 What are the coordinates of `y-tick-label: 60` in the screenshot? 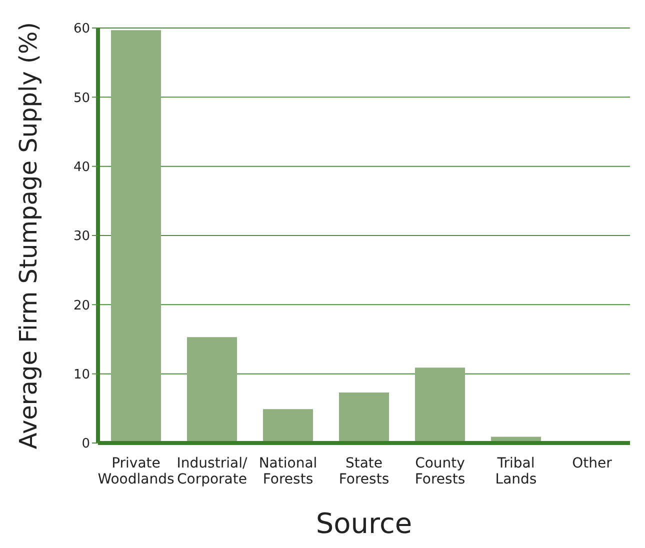 It's located at (81, 29).